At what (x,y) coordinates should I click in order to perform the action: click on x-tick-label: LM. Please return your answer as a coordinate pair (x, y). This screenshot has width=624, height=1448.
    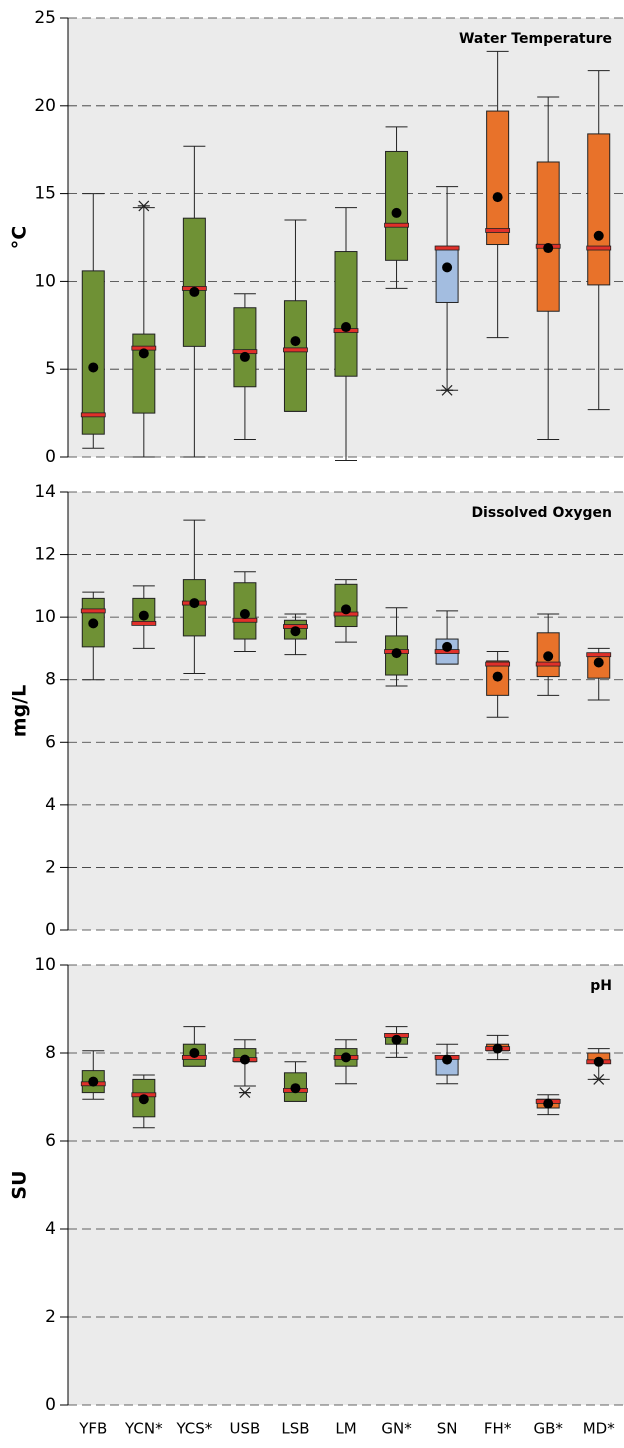
    Looking at the image, I should click on (345, 1429).